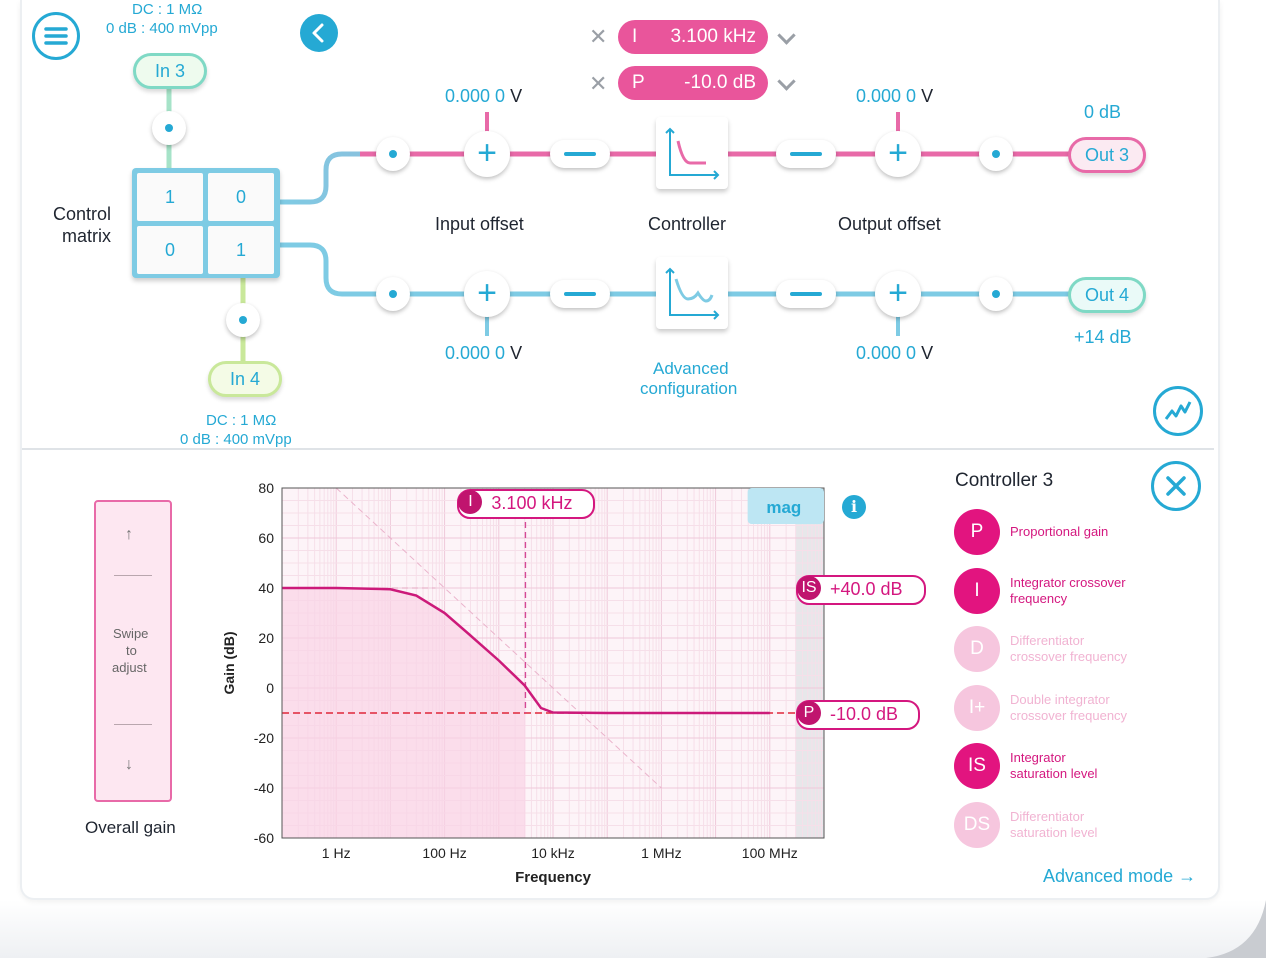 This screenshot has height=958, width=1266. What do you see at coordinates (129, 534) in the screenshot?
I see `slider-up-arrow: ↑` at bounding box center [129, 534].